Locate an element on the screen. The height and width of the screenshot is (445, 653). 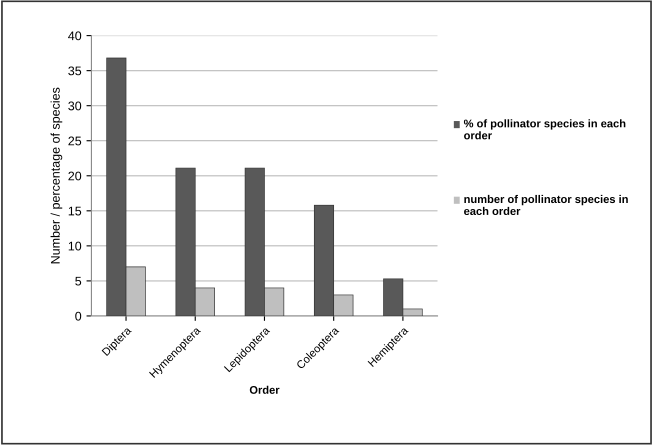
legend-label: number of pollinator species in each order is located at coordinates (546, 205).